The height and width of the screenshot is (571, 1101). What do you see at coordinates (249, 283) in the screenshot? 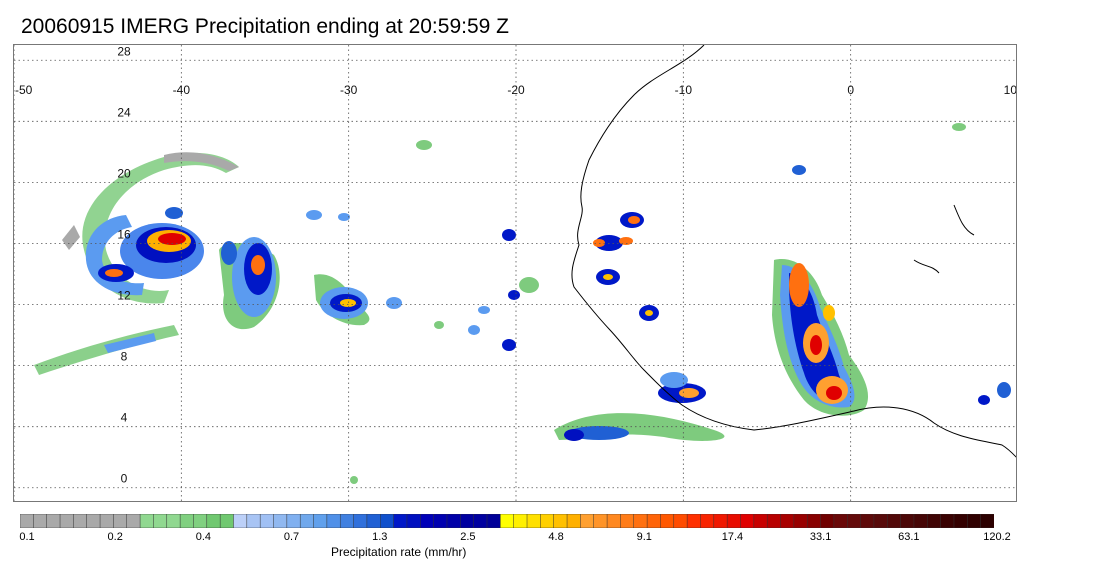
I see `cluster-38w` at bounding box center [249, 283].